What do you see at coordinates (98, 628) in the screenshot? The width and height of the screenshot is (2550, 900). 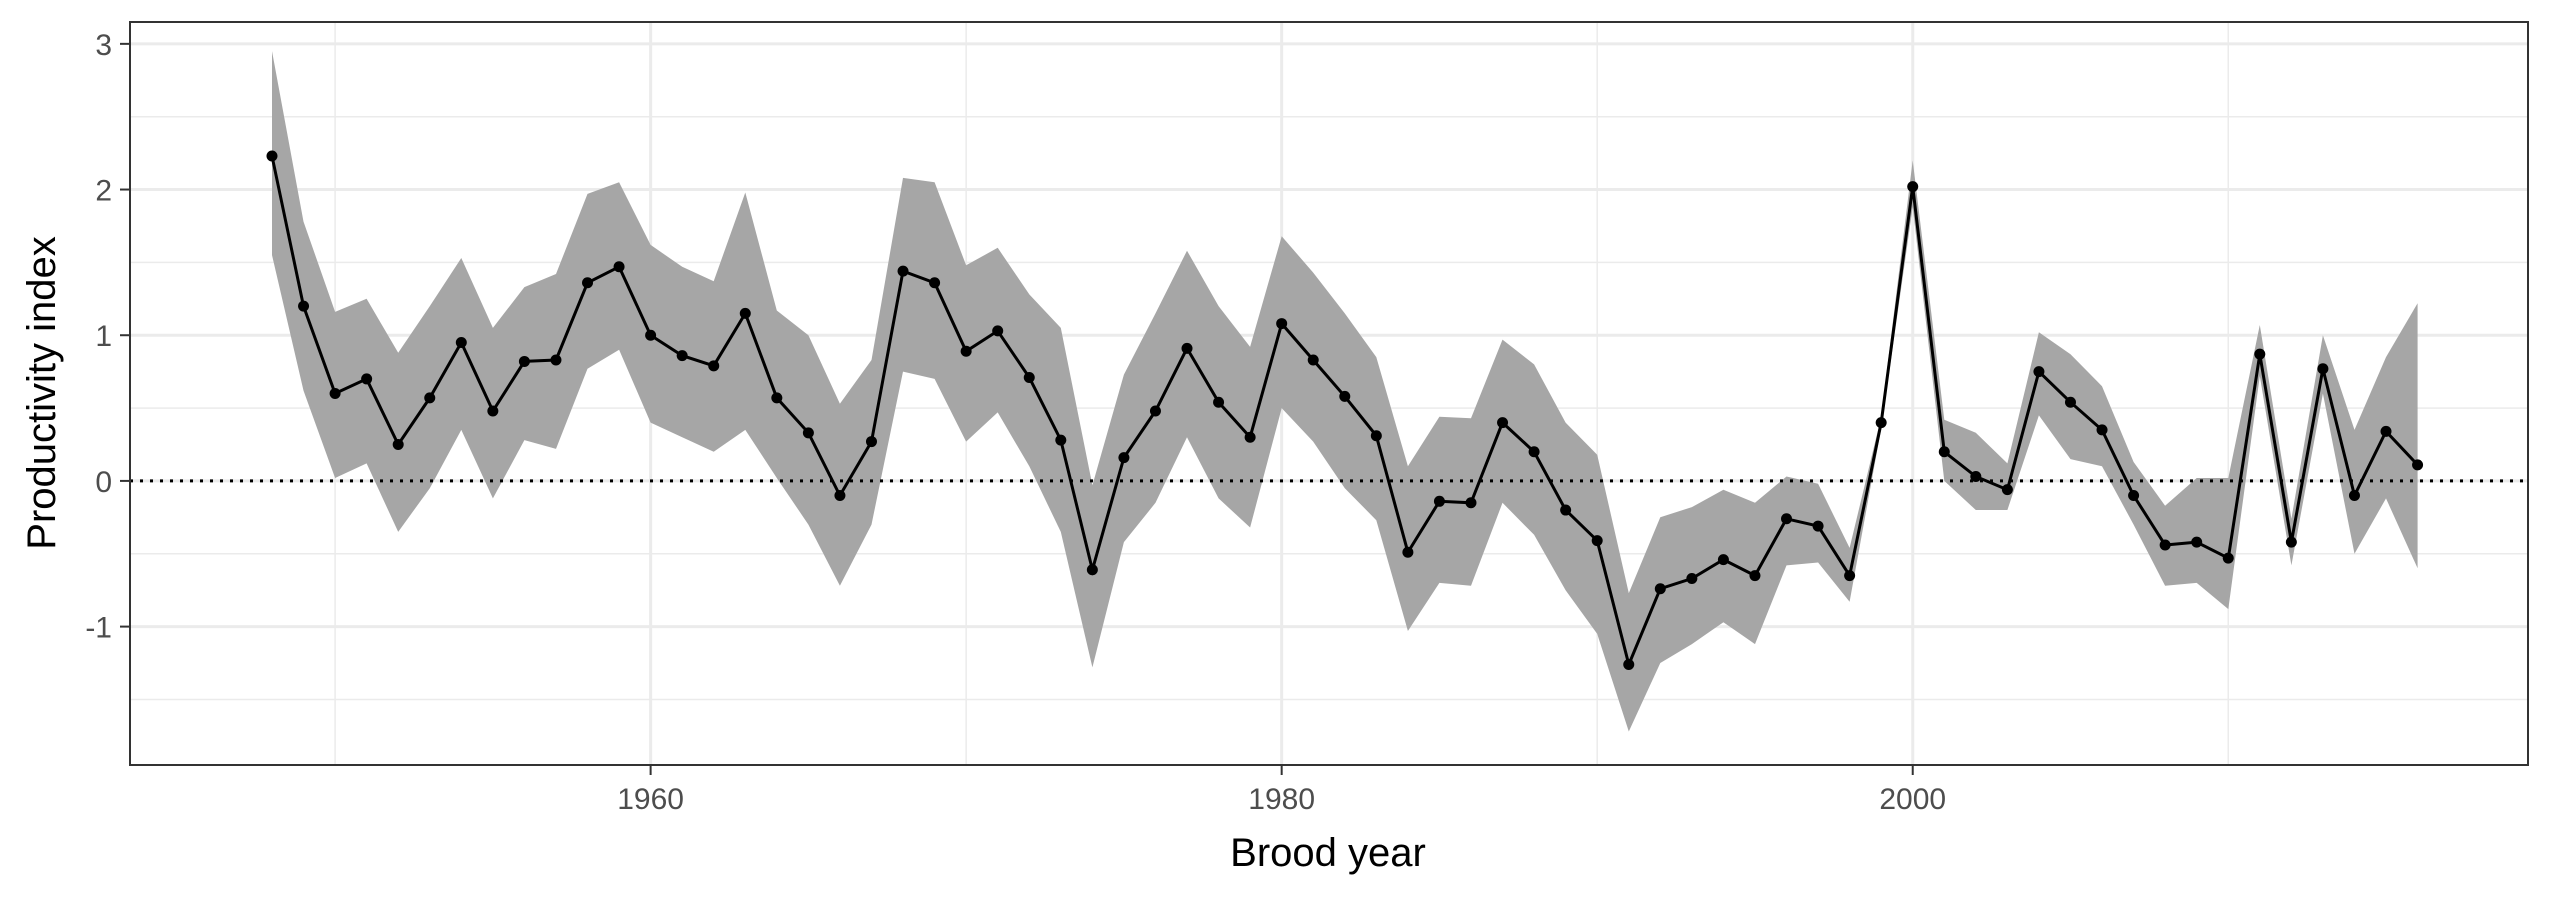 I see `y-tick-label: -1` at bounding box center [98, 628].